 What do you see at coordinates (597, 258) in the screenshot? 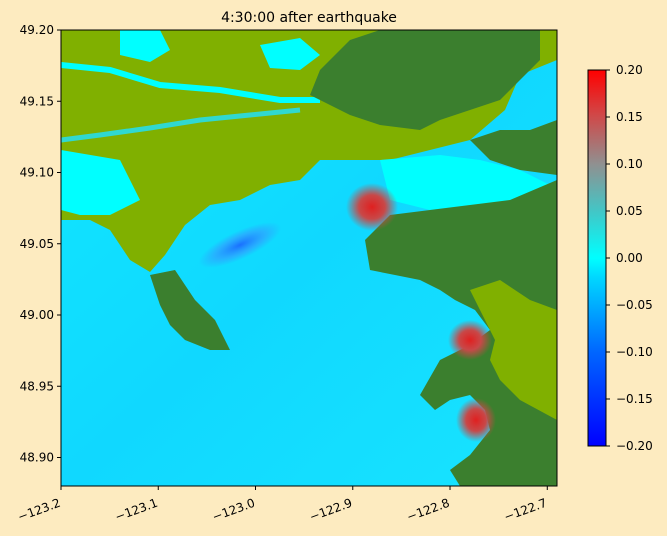
I see `colorbar` at bounding box center [597, 258].